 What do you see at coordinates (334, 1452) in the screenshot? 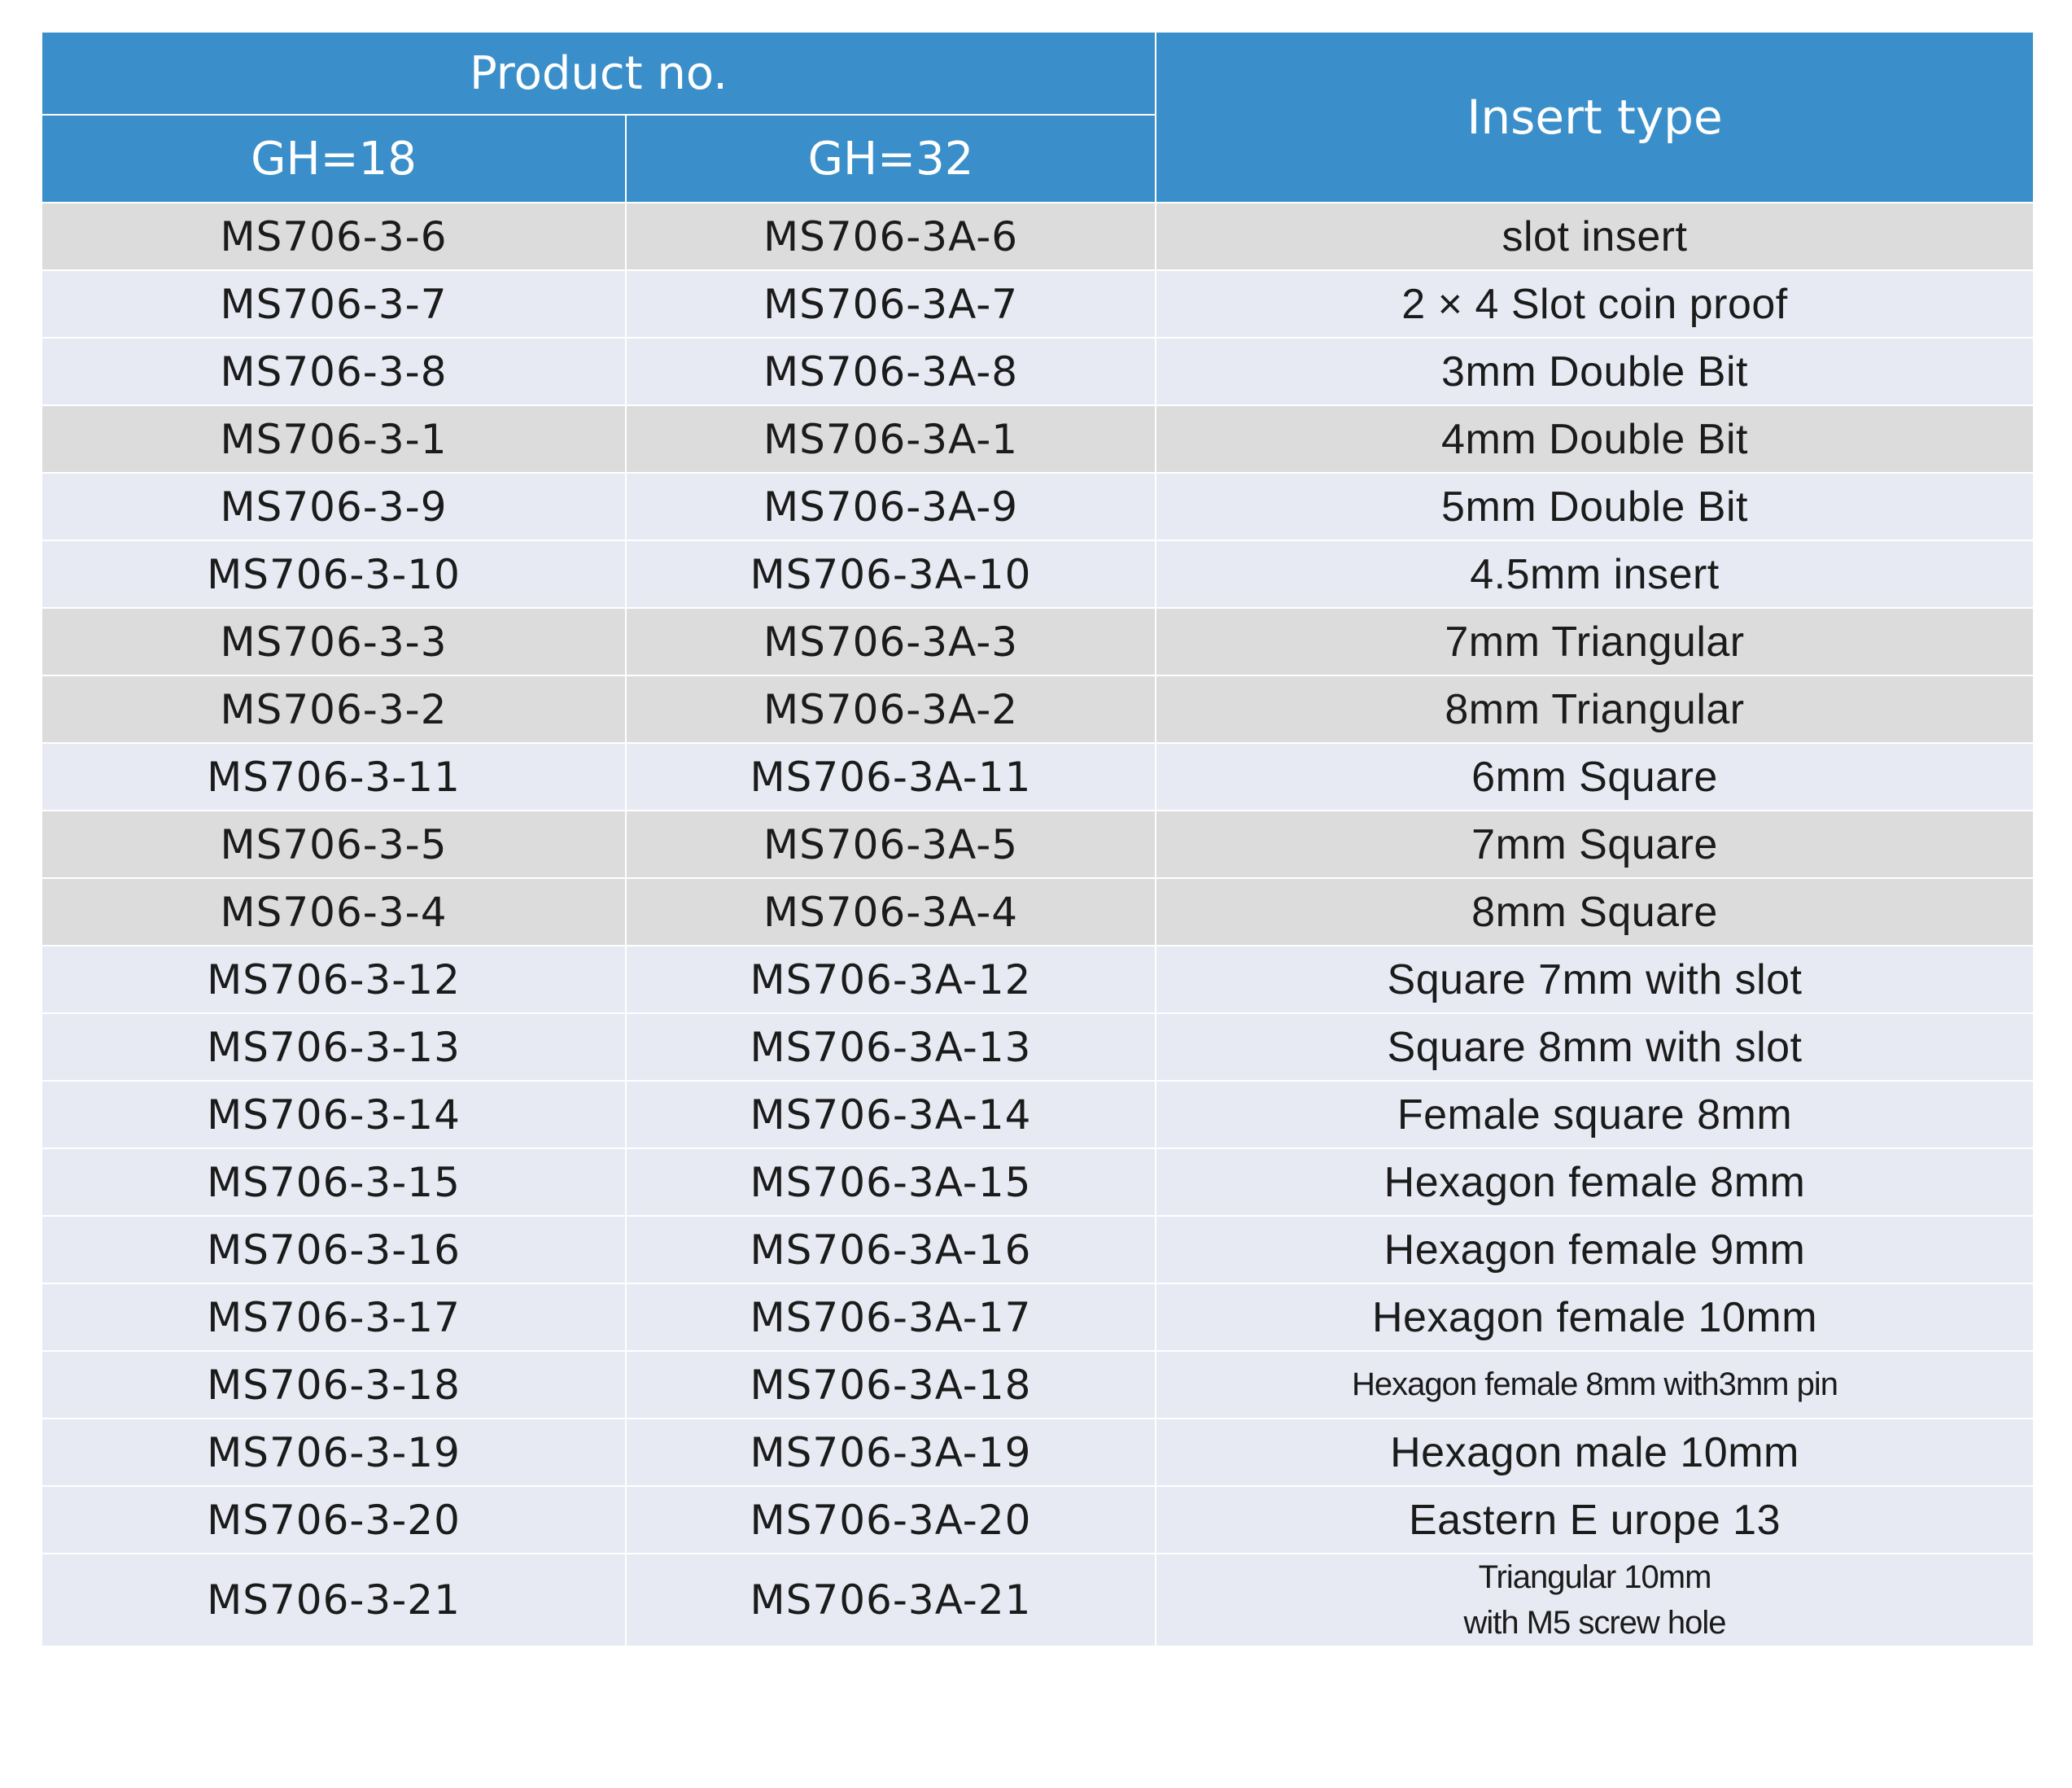
I see `gh18-product-code: MS706-3-19` at bounding box center [334, 1452].